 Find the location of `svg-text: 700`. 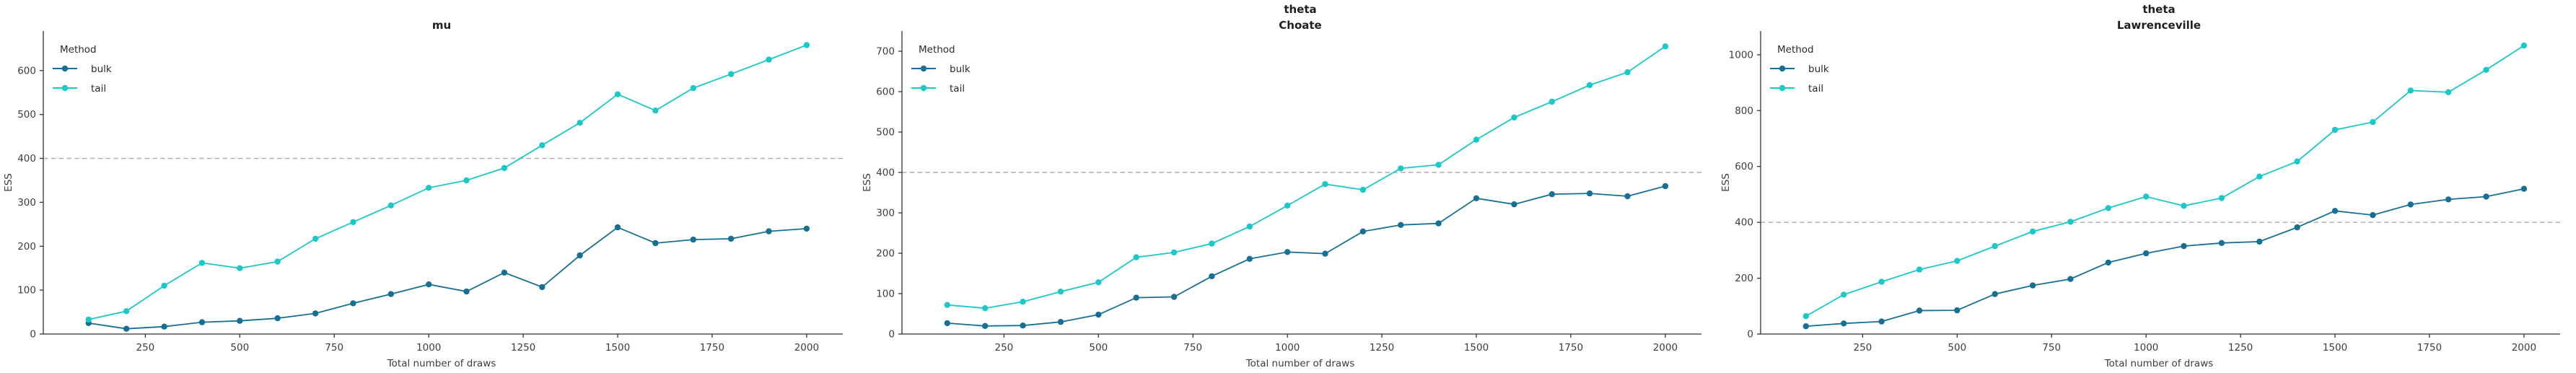

svg-text: 700 is located at coordinates (885, 52).